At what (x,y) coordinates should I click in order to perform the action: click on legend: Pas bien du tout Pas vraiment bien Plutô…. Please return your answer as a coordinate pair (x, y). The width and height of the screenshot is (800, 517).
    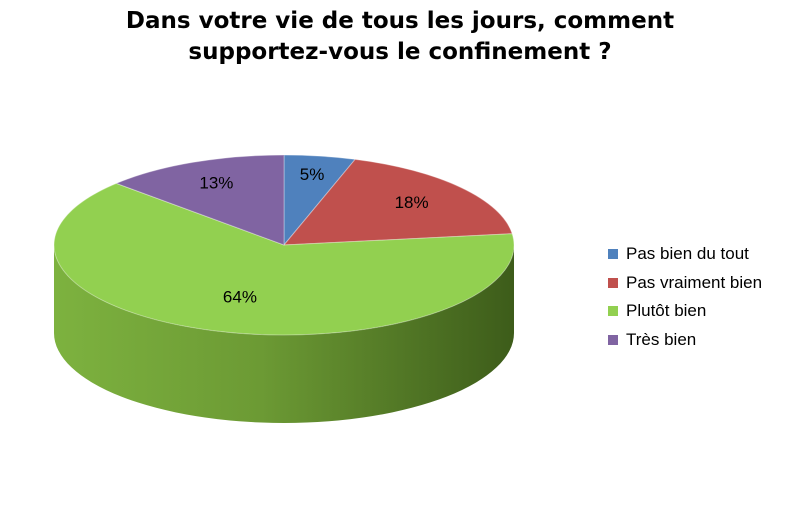
    Looking at the image, I should click on (685, 297).